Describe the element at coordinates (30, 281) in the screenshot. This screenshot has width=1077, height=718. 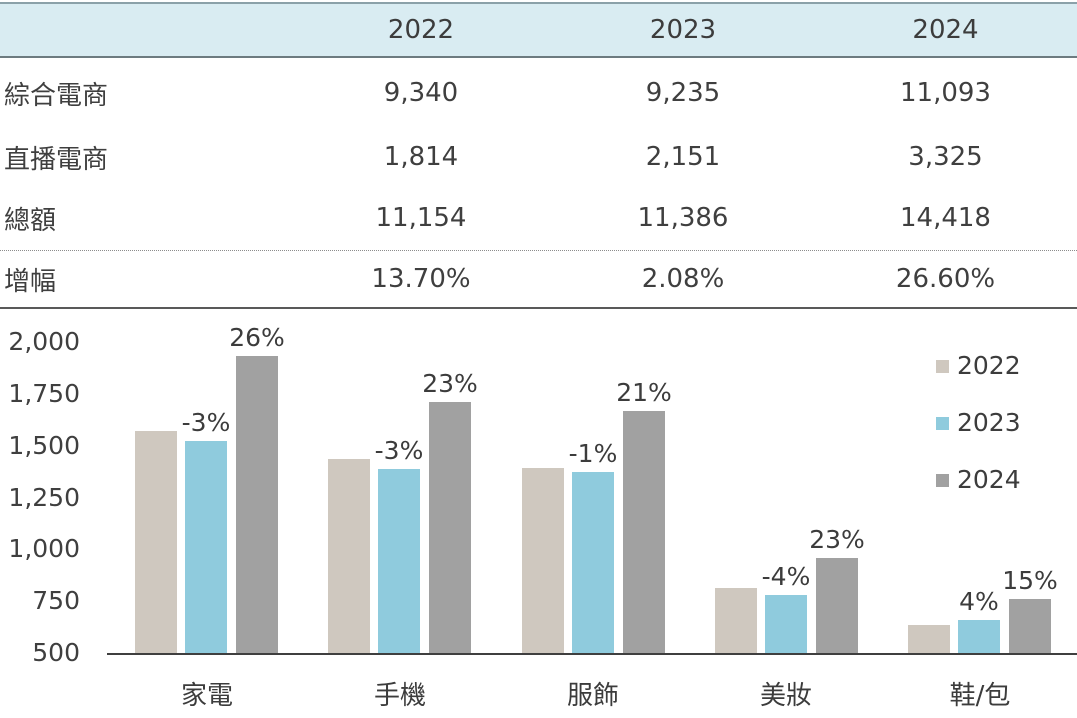
I see `row-label: 增幅` at that location.